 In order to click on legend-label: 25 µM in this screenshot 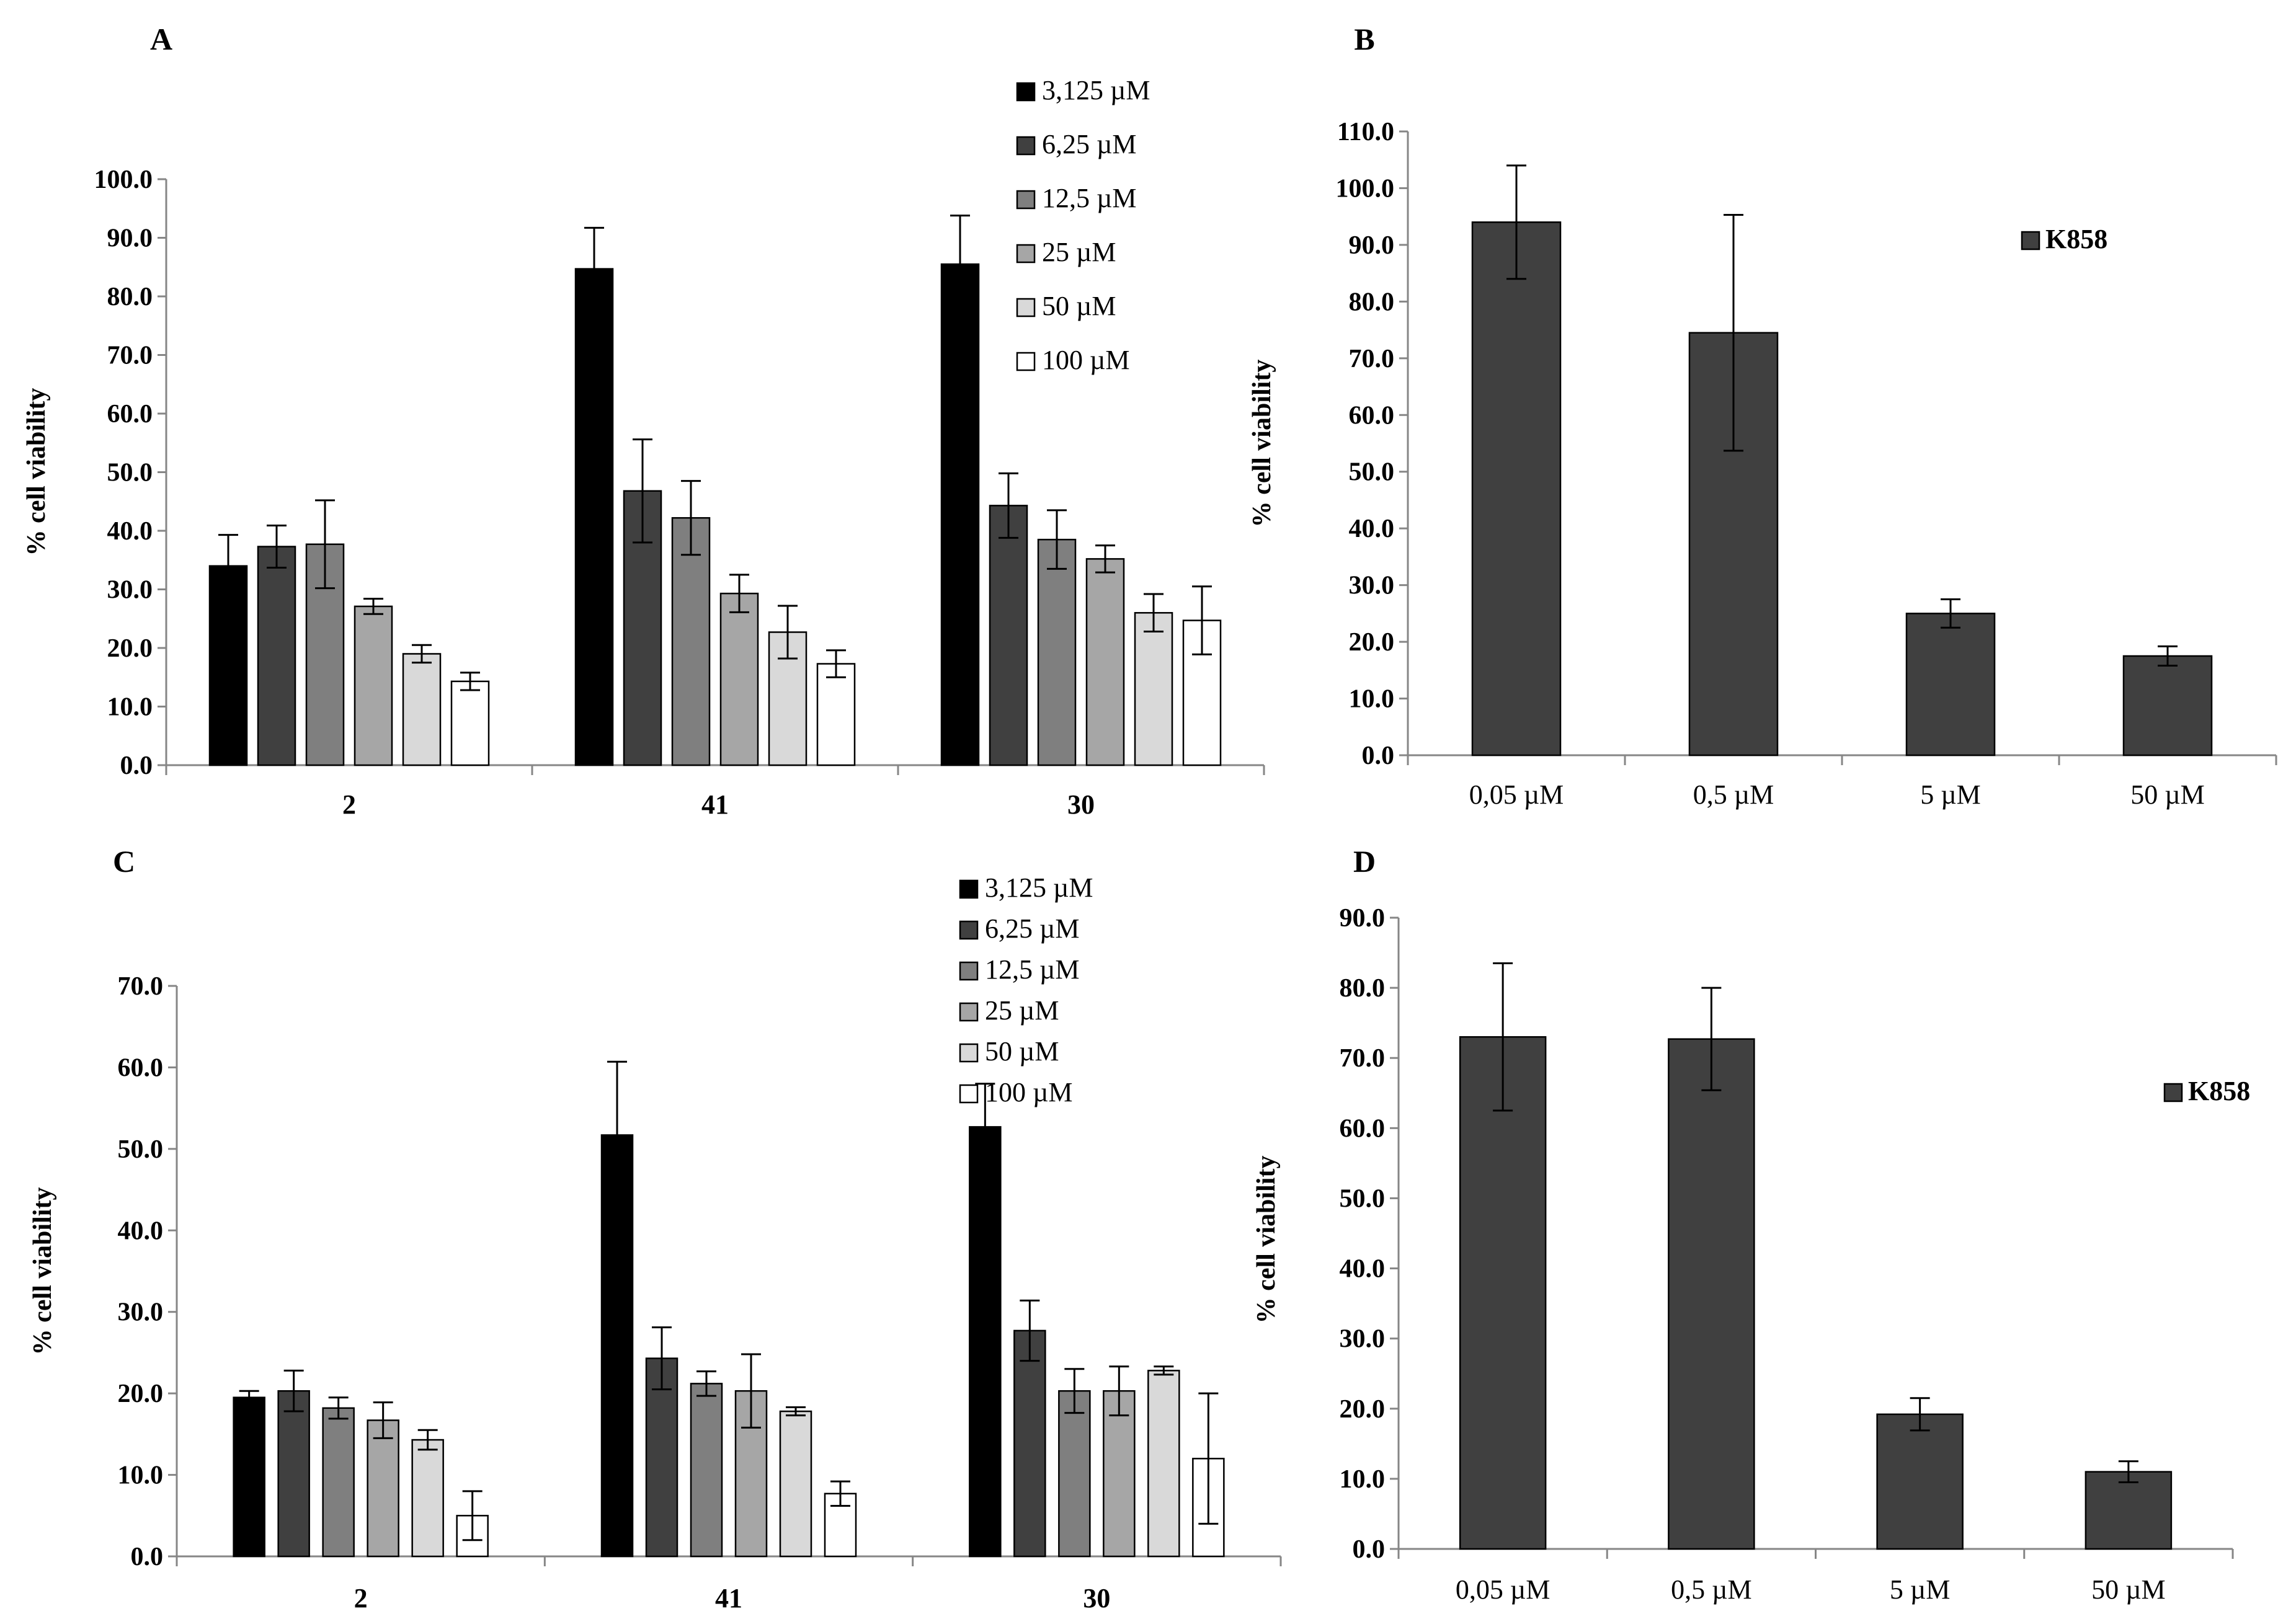, I will do `click(1079, 252)`.